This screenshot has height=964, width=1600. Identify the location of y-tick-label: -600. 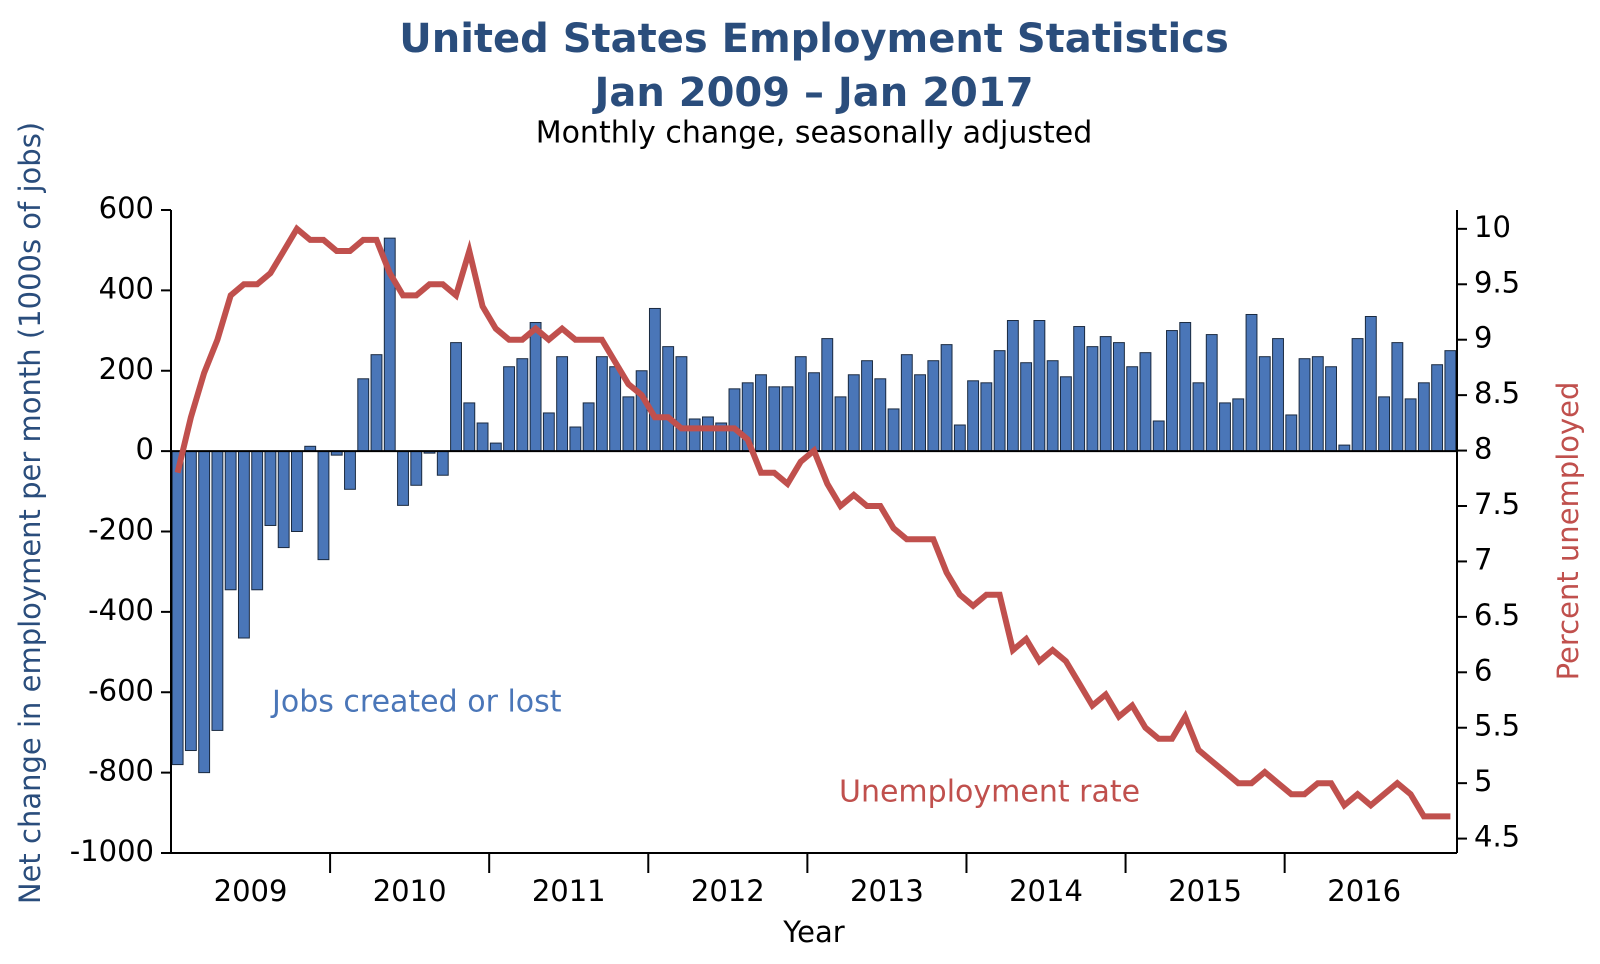
(121, 690).